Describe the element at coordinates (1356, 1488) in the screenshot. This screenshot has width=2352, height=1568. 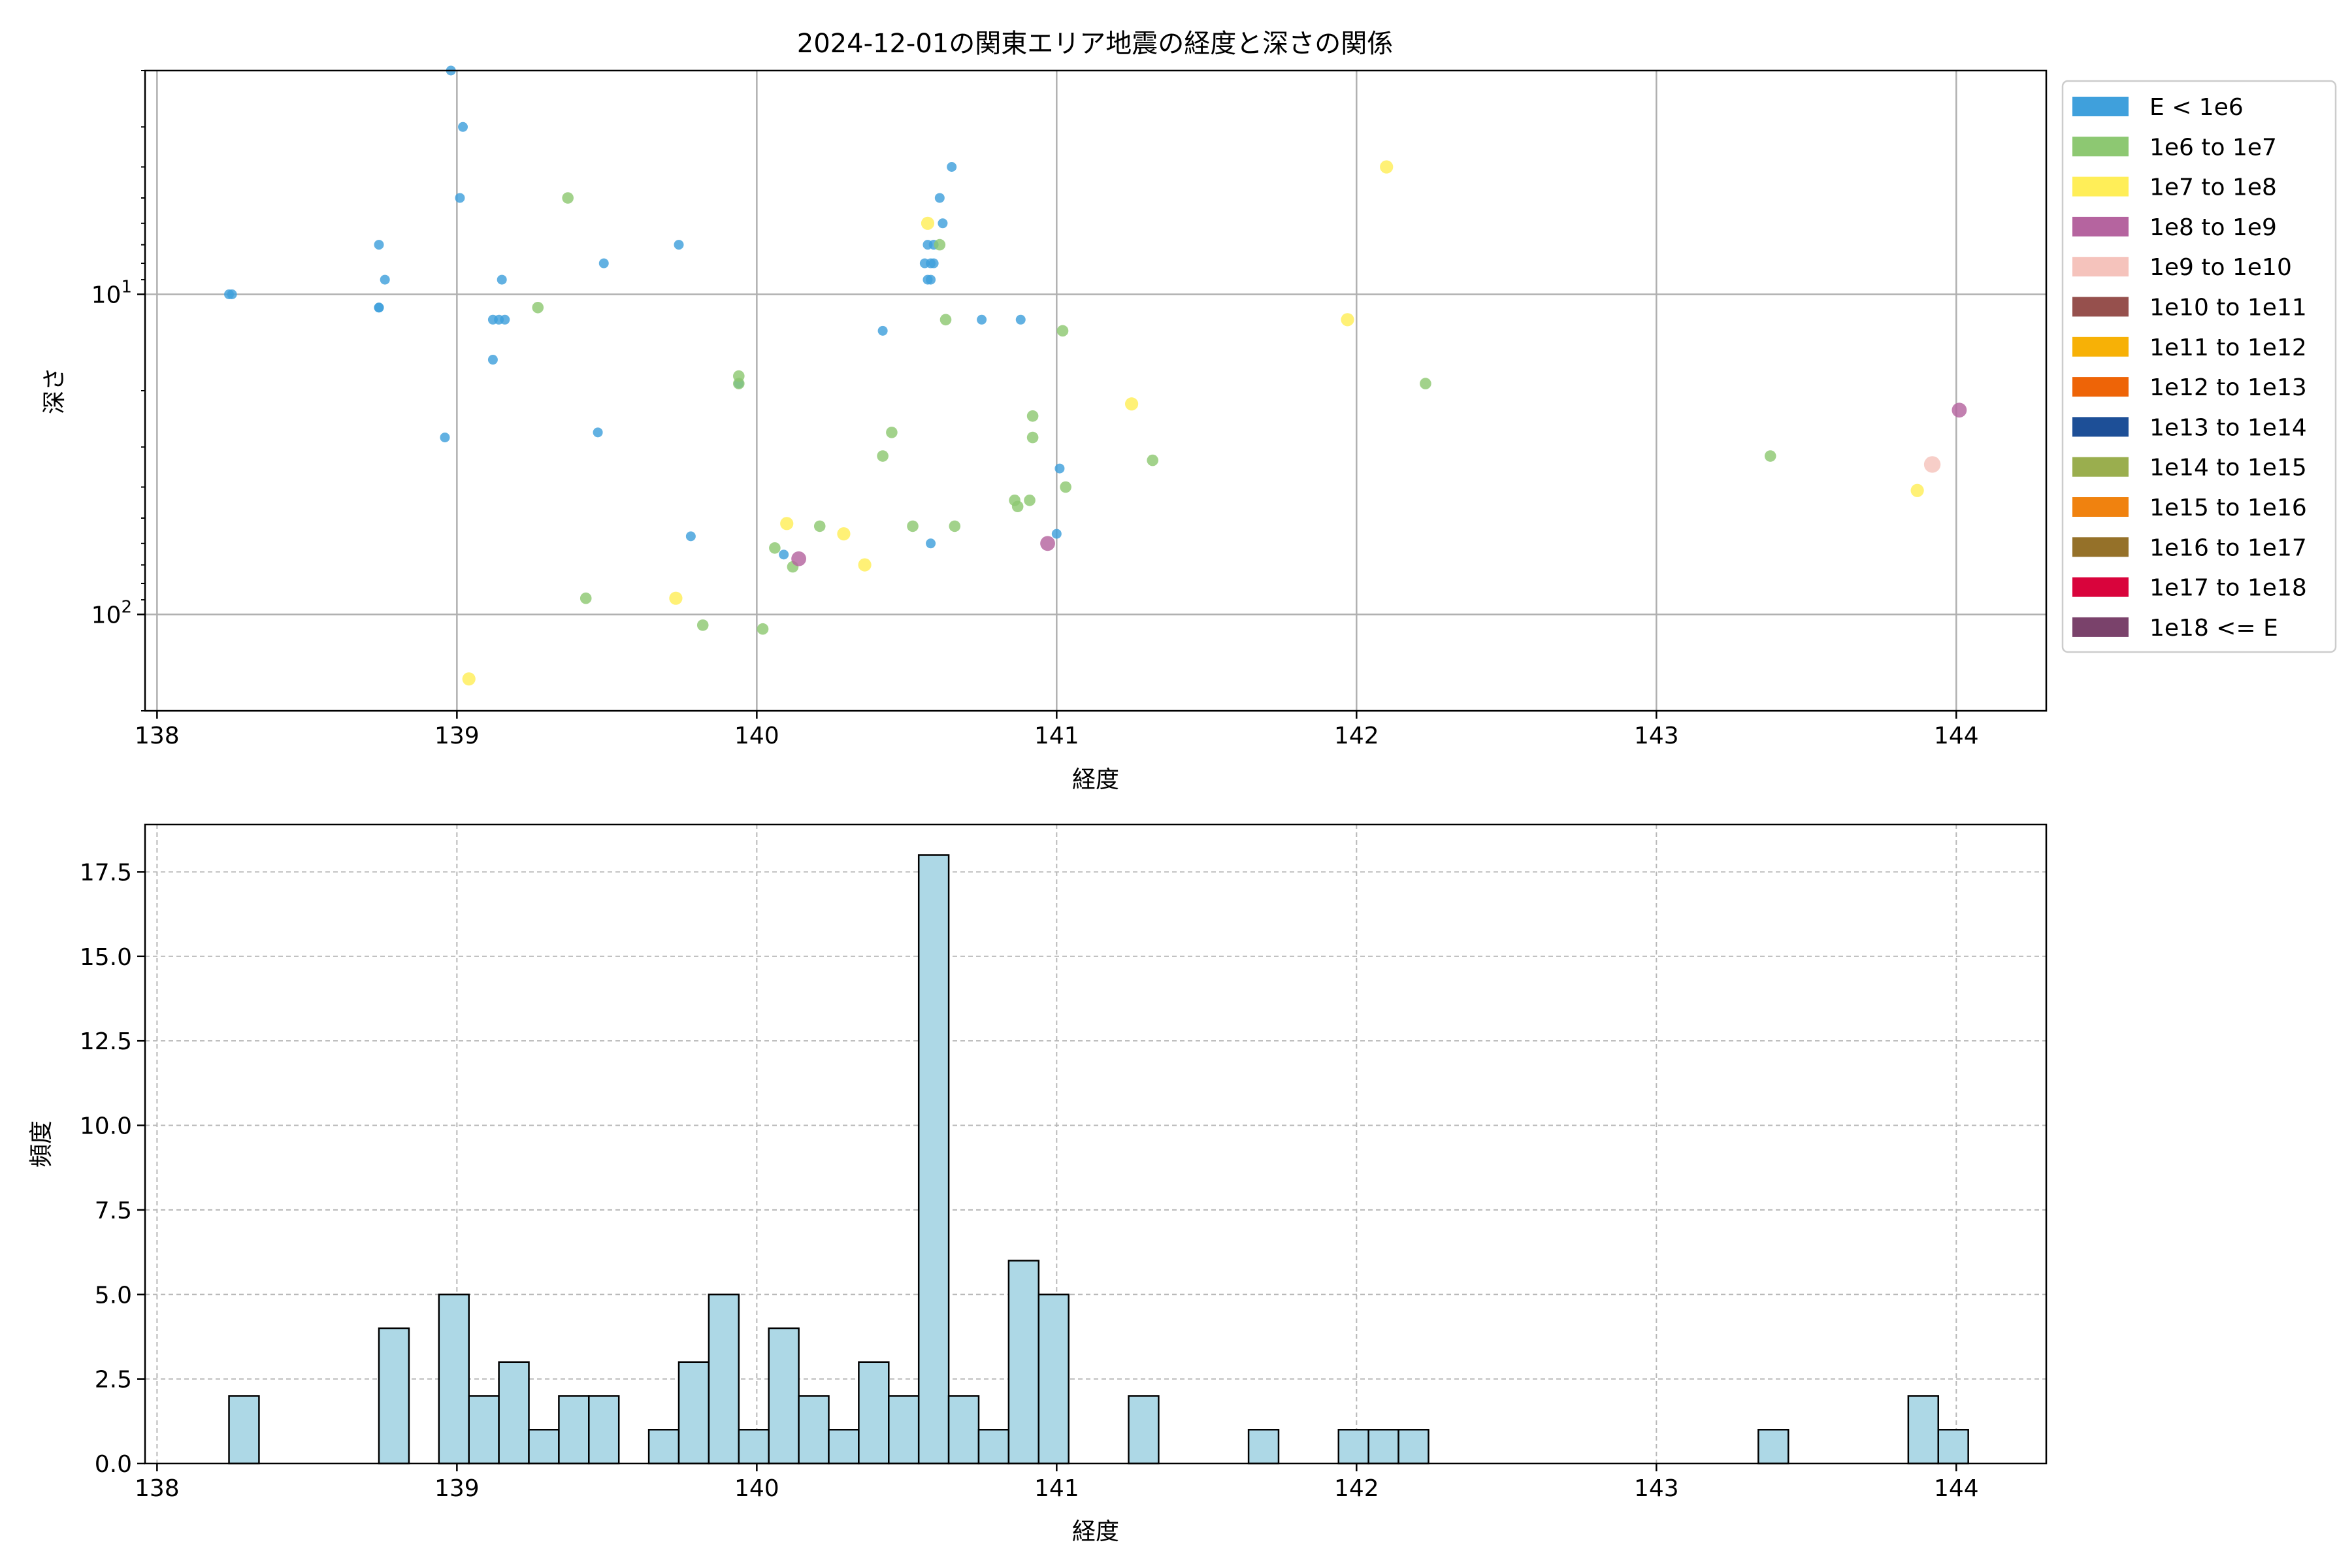
I see `hist-x-tick-label: 142` at that location.